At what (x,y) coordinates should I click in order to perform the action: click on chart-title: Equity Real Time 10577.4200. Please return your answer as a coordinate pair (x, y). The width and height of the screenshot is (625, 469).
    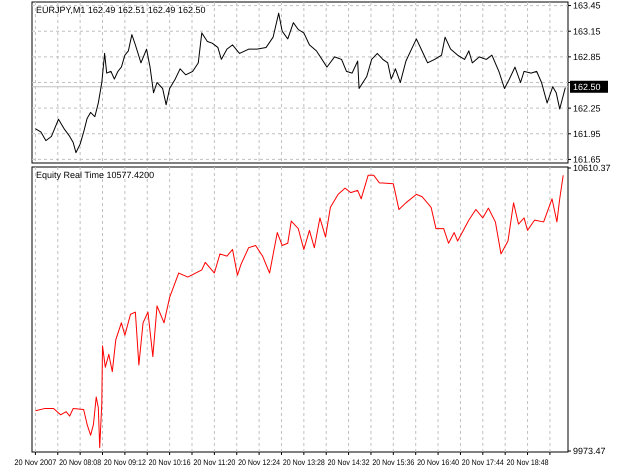
    Looking at the image, I should click on (95, 175).